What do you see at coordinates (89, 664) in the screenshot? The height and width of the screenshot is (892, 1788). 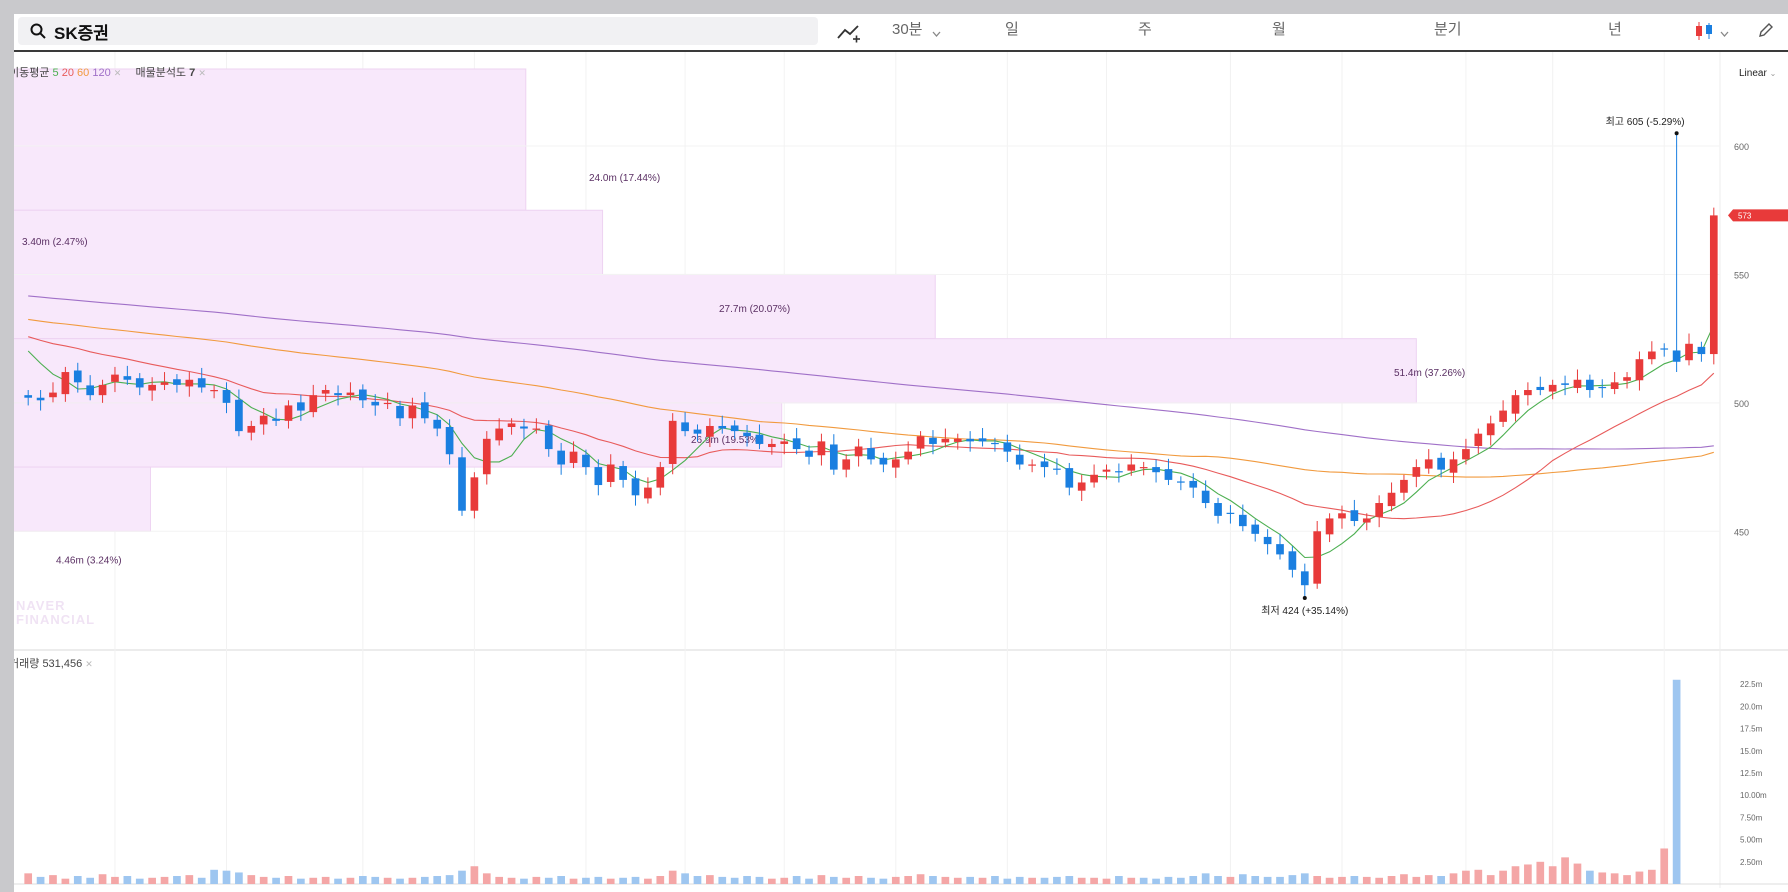 I see `close-icon-3: ✕` at bounding box center [89, 664].